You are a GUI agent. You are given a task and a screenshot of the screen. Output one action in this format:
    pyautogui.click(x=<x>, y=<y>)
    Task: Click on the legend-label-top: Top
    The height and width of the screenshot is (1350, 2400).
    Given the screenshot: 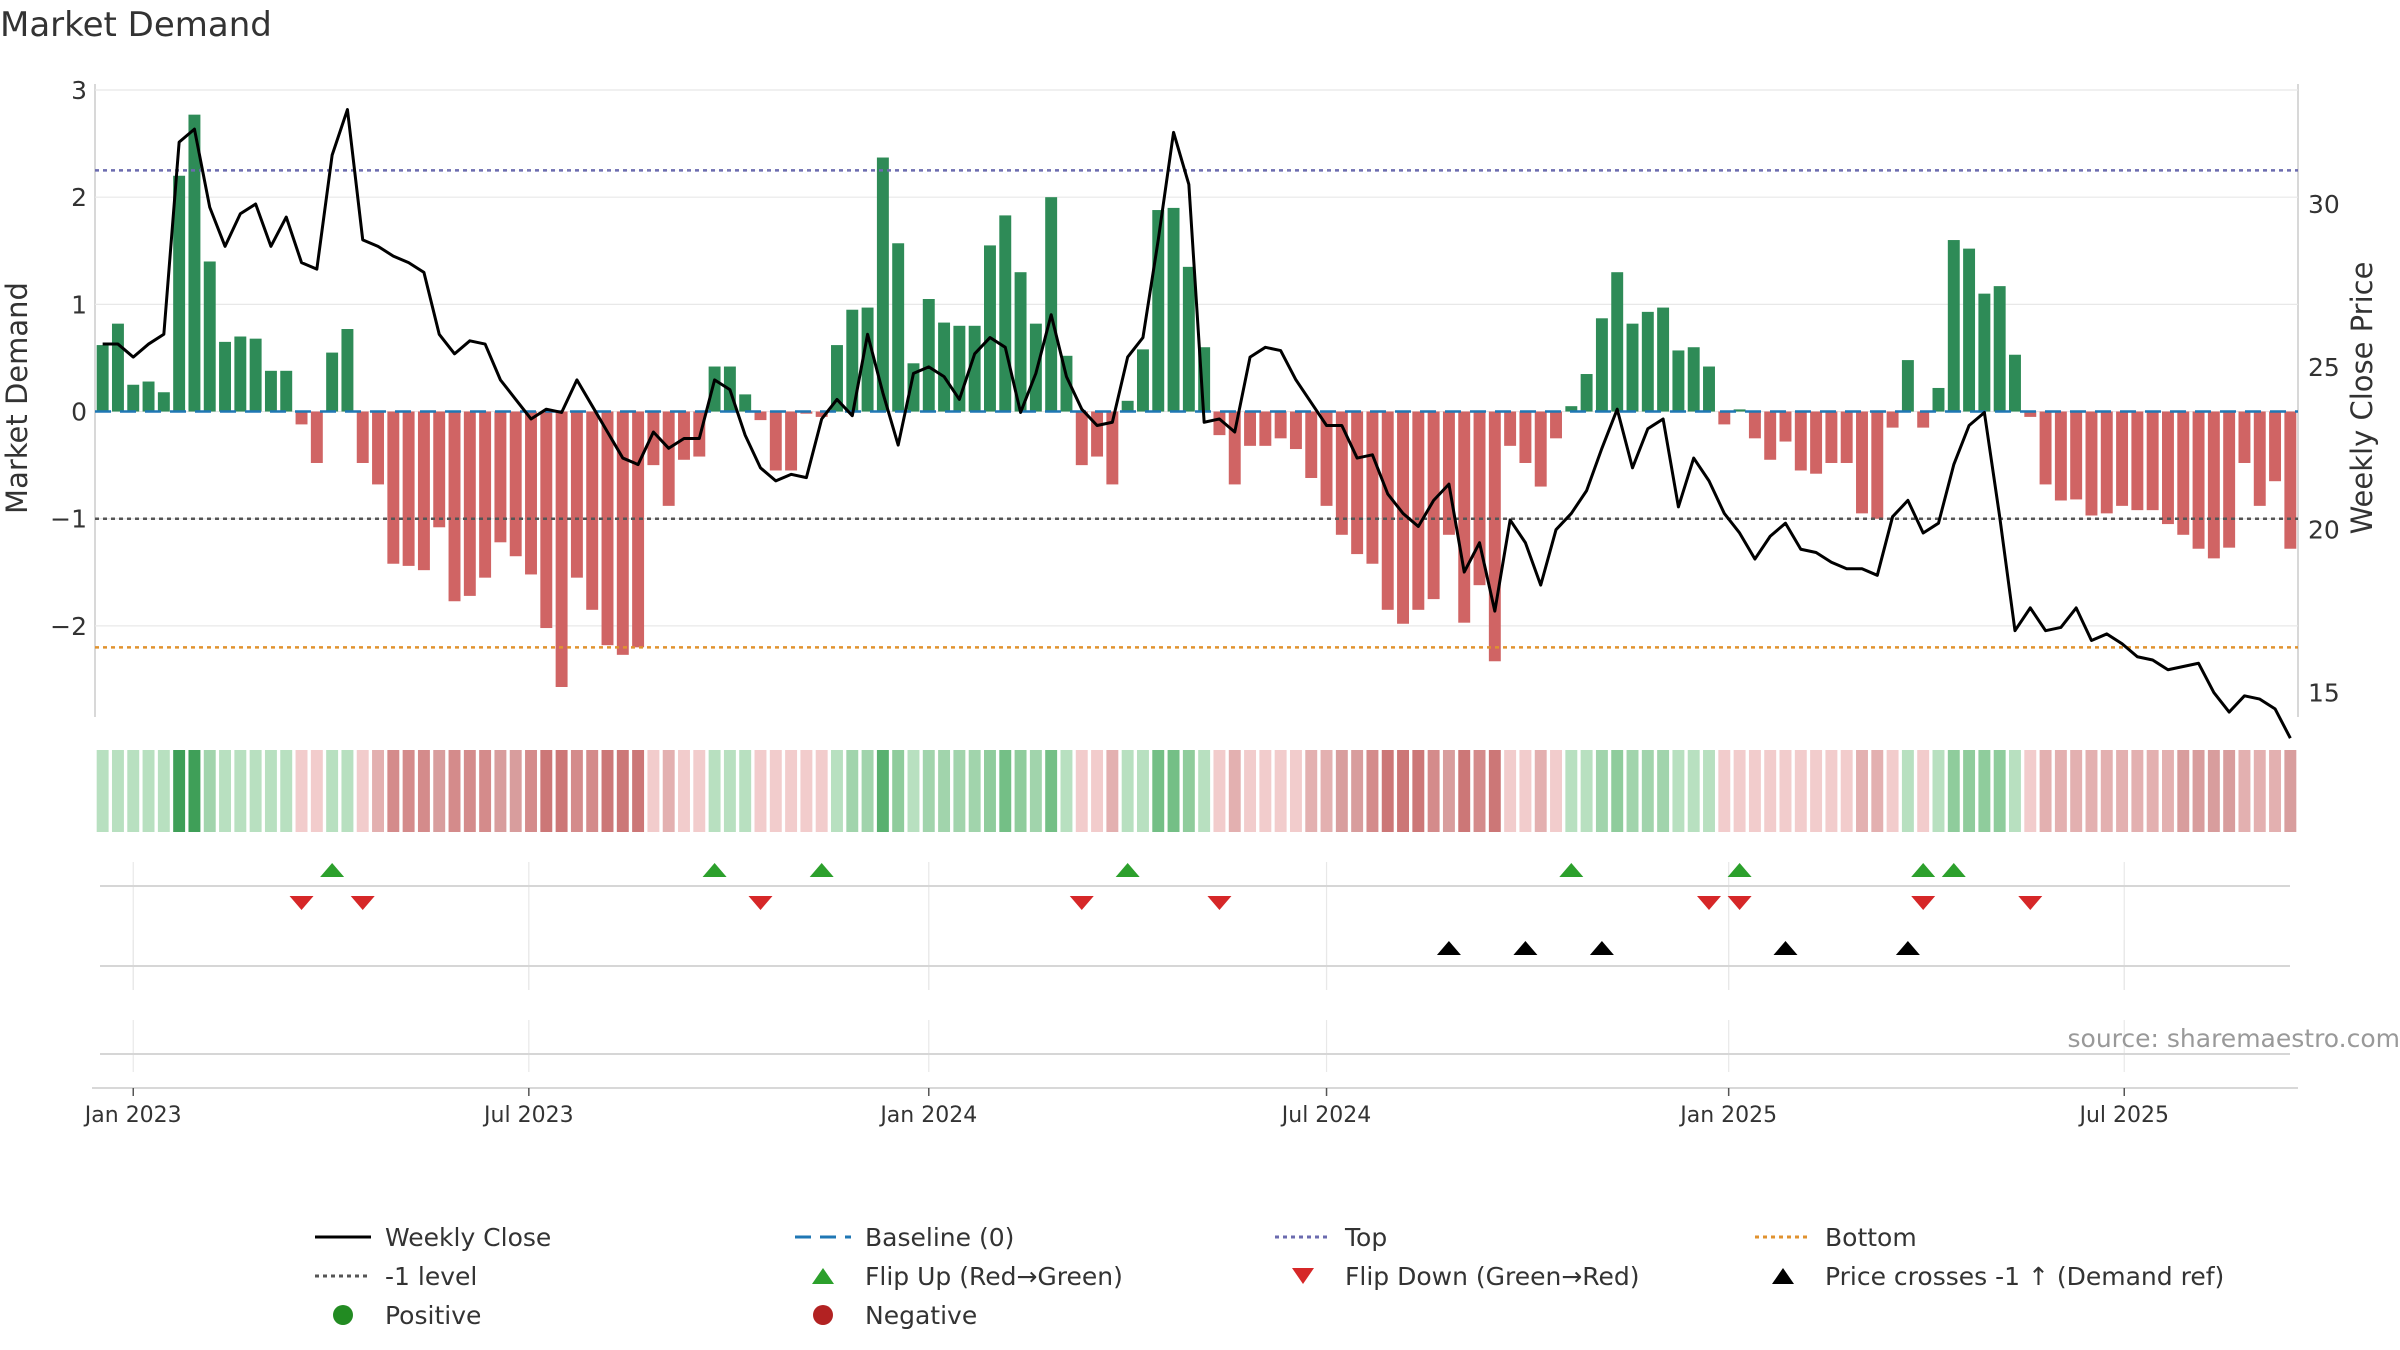 What is the action you would take?
    pyautogui.click(x=1365, y=1237)
    